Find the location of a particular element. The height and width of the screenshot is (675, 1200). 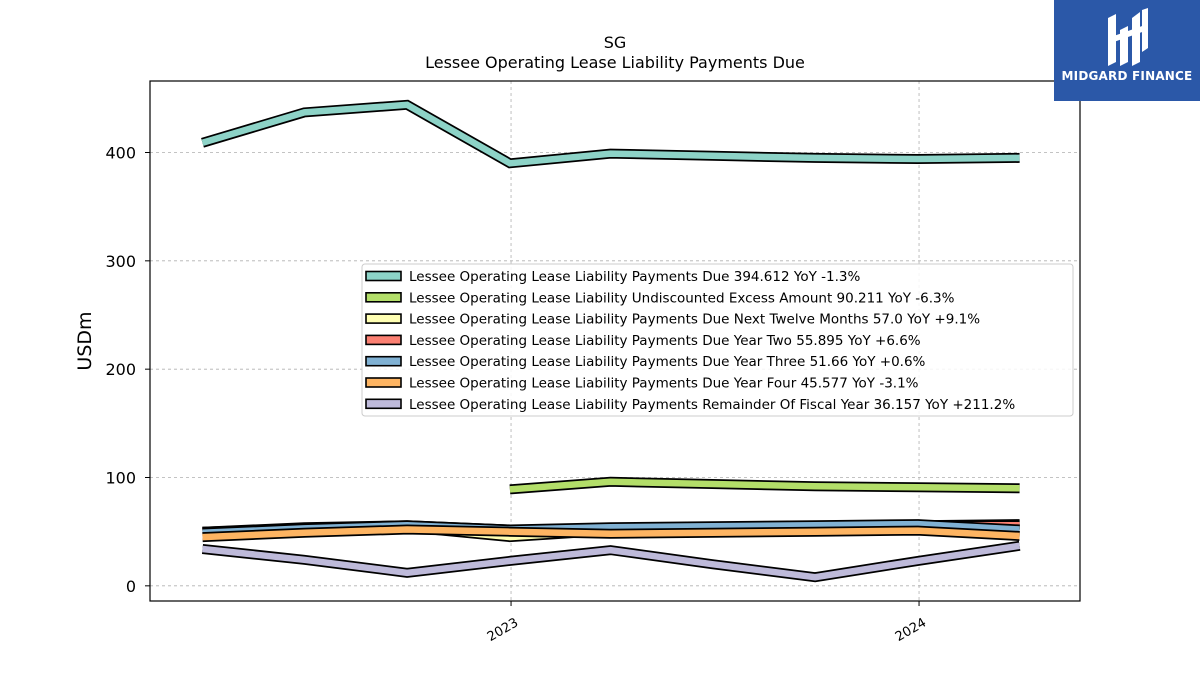

y-tick-label: 200 is located at coordinates (120, 369).